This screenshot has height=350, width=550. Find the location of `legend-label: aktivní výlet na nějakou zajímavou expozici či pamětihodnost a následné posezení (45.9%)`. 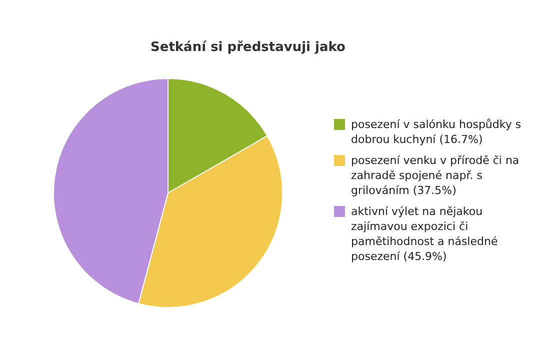

legend-label: aktivní výlet na nějakou zajímavou expozici či pamětihodnost a následné posezení (45.9%) is located at coordinates (425, 234).